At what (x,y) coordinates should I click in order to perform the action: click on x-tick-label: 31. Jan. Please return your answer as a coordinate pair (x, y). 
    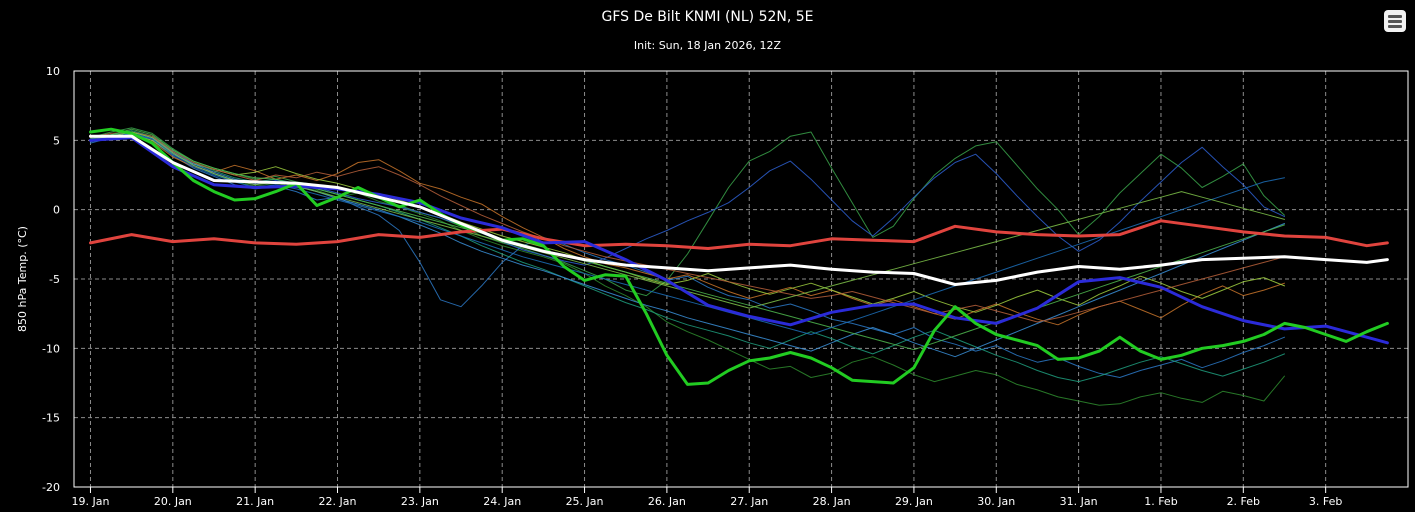
    Looking at the image, I should click on (1079, 501).